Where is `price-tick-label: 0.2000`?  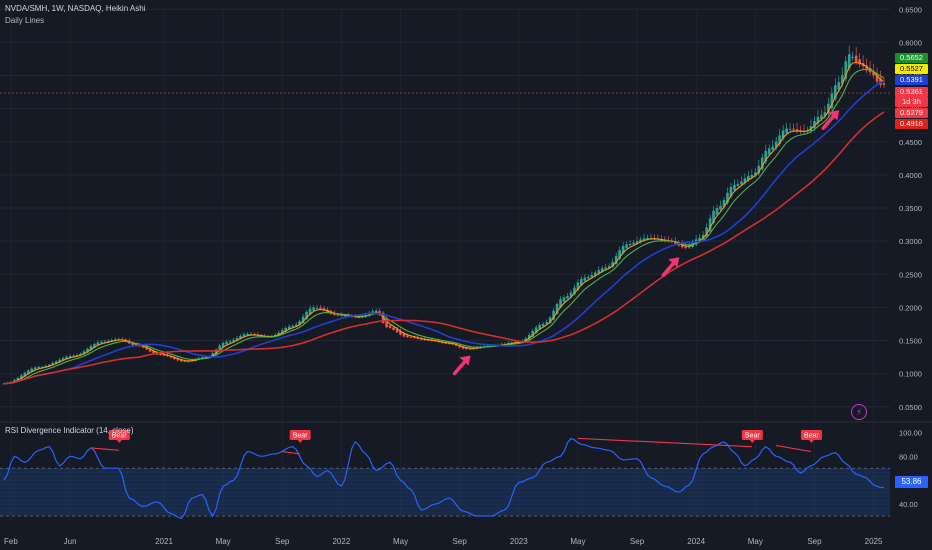
price-tick-label: 0.2000 is located at coordinates (910, 307).